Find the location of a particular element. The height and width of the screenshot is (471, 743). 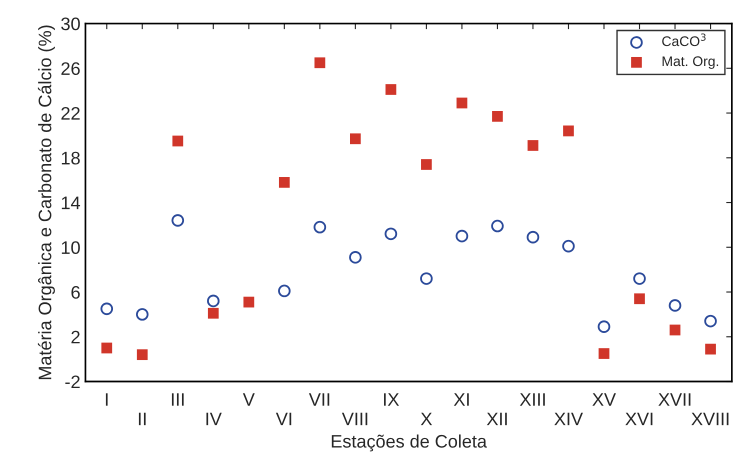

x-tick-label: III is located at coordinates (178, 399).